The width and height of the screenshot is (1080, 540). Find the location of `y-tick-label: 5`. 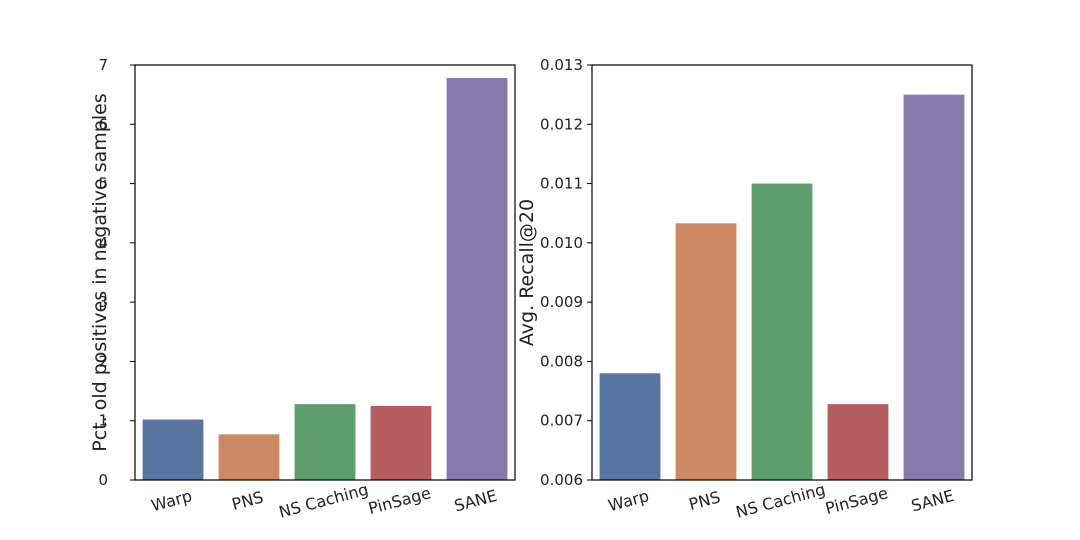

y-tick-label: 5 is located at coordinates (103, 184).